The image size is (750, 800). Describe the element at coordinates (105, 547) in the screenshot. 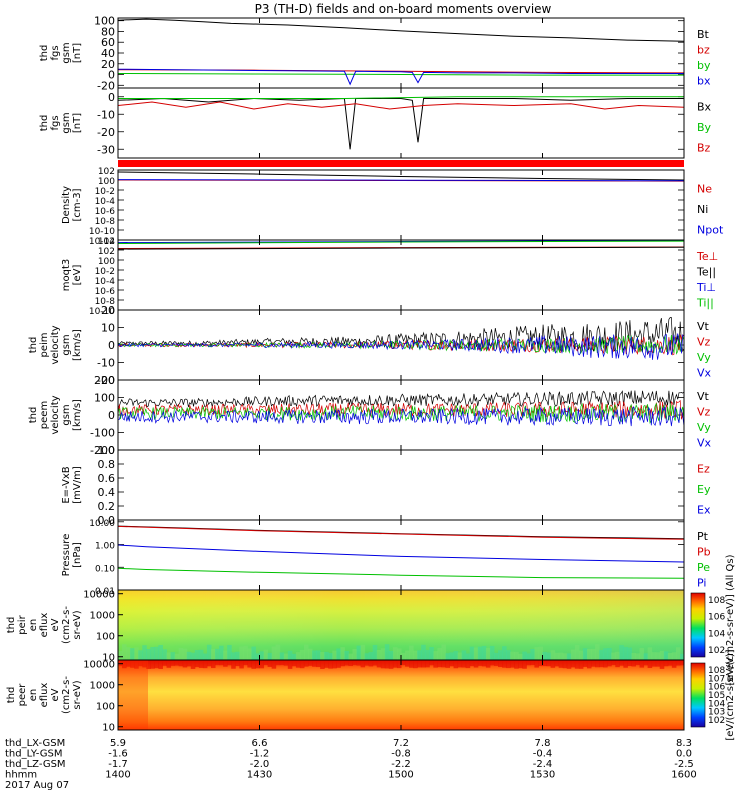

I see `y-tick-label: 1.00` at that location.